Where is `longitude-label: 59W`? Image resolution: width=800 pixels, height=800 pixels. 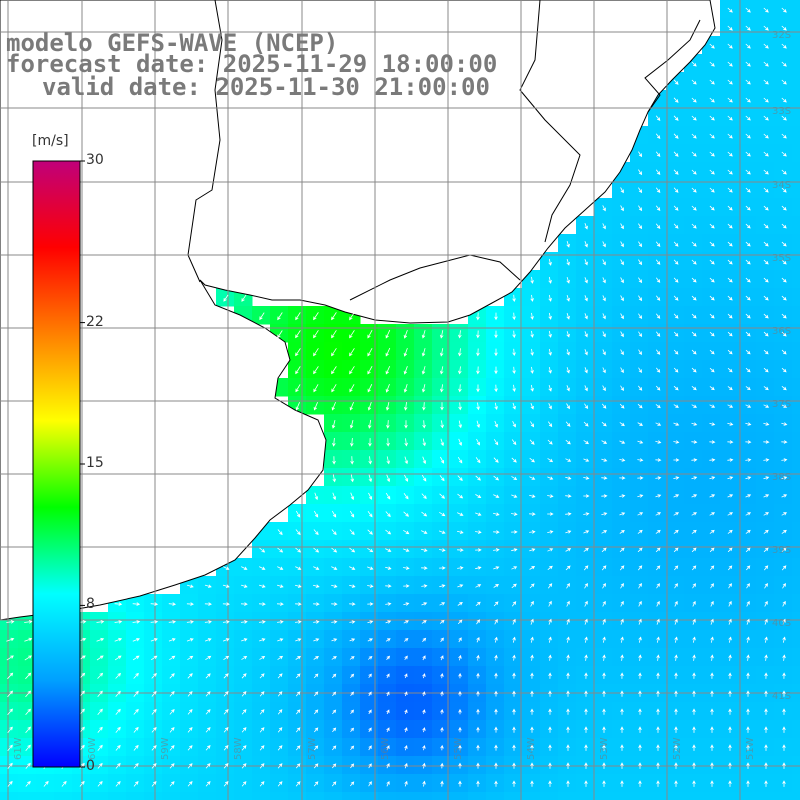 longitude-label: 59W is located at coordinates (165, 748).